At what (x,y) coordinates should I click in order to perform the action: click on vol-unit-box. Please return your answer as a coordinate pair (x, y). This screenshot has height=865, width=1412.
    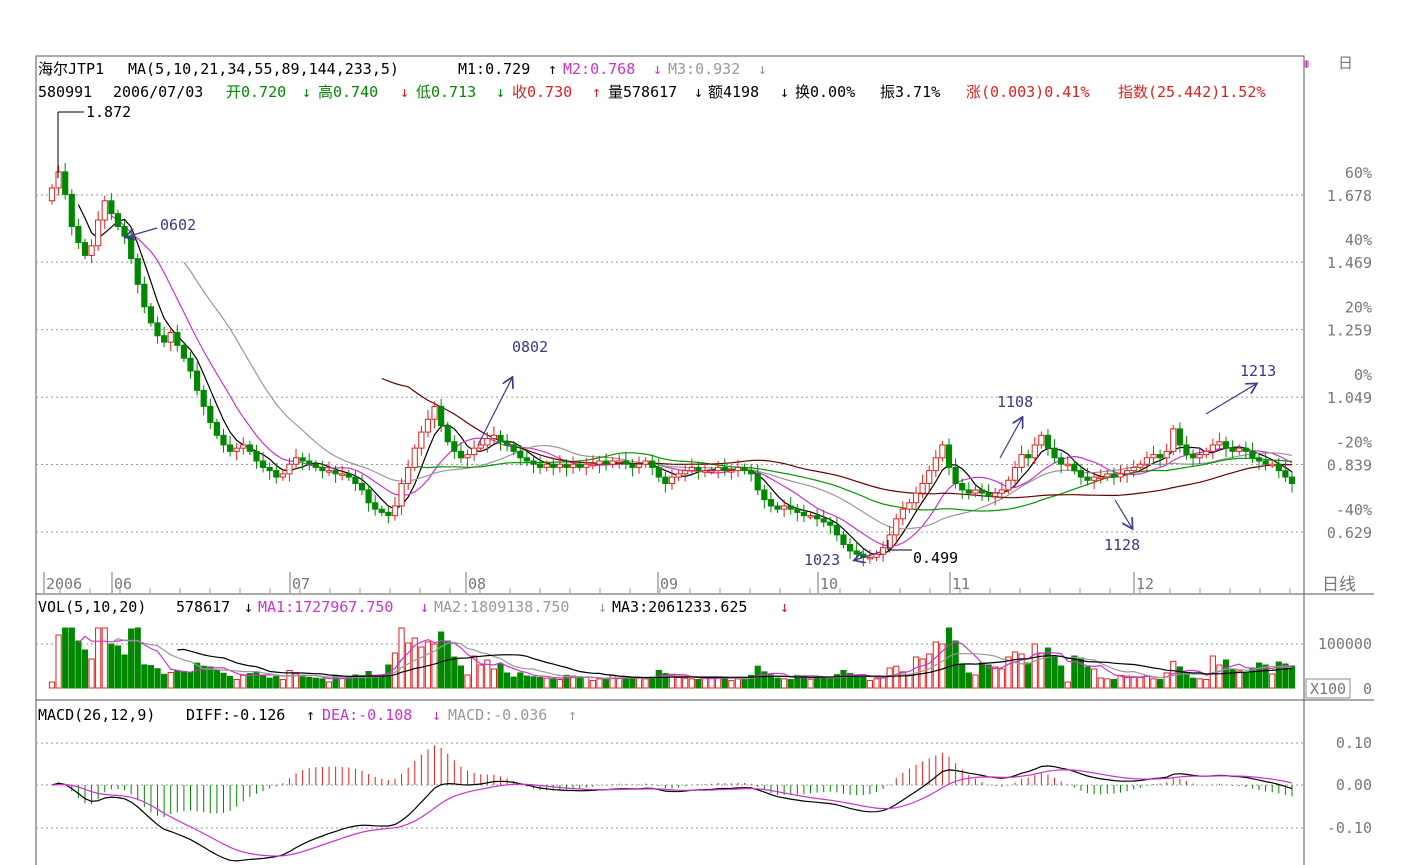
    Looking at the image, I should click on (1328, 688).